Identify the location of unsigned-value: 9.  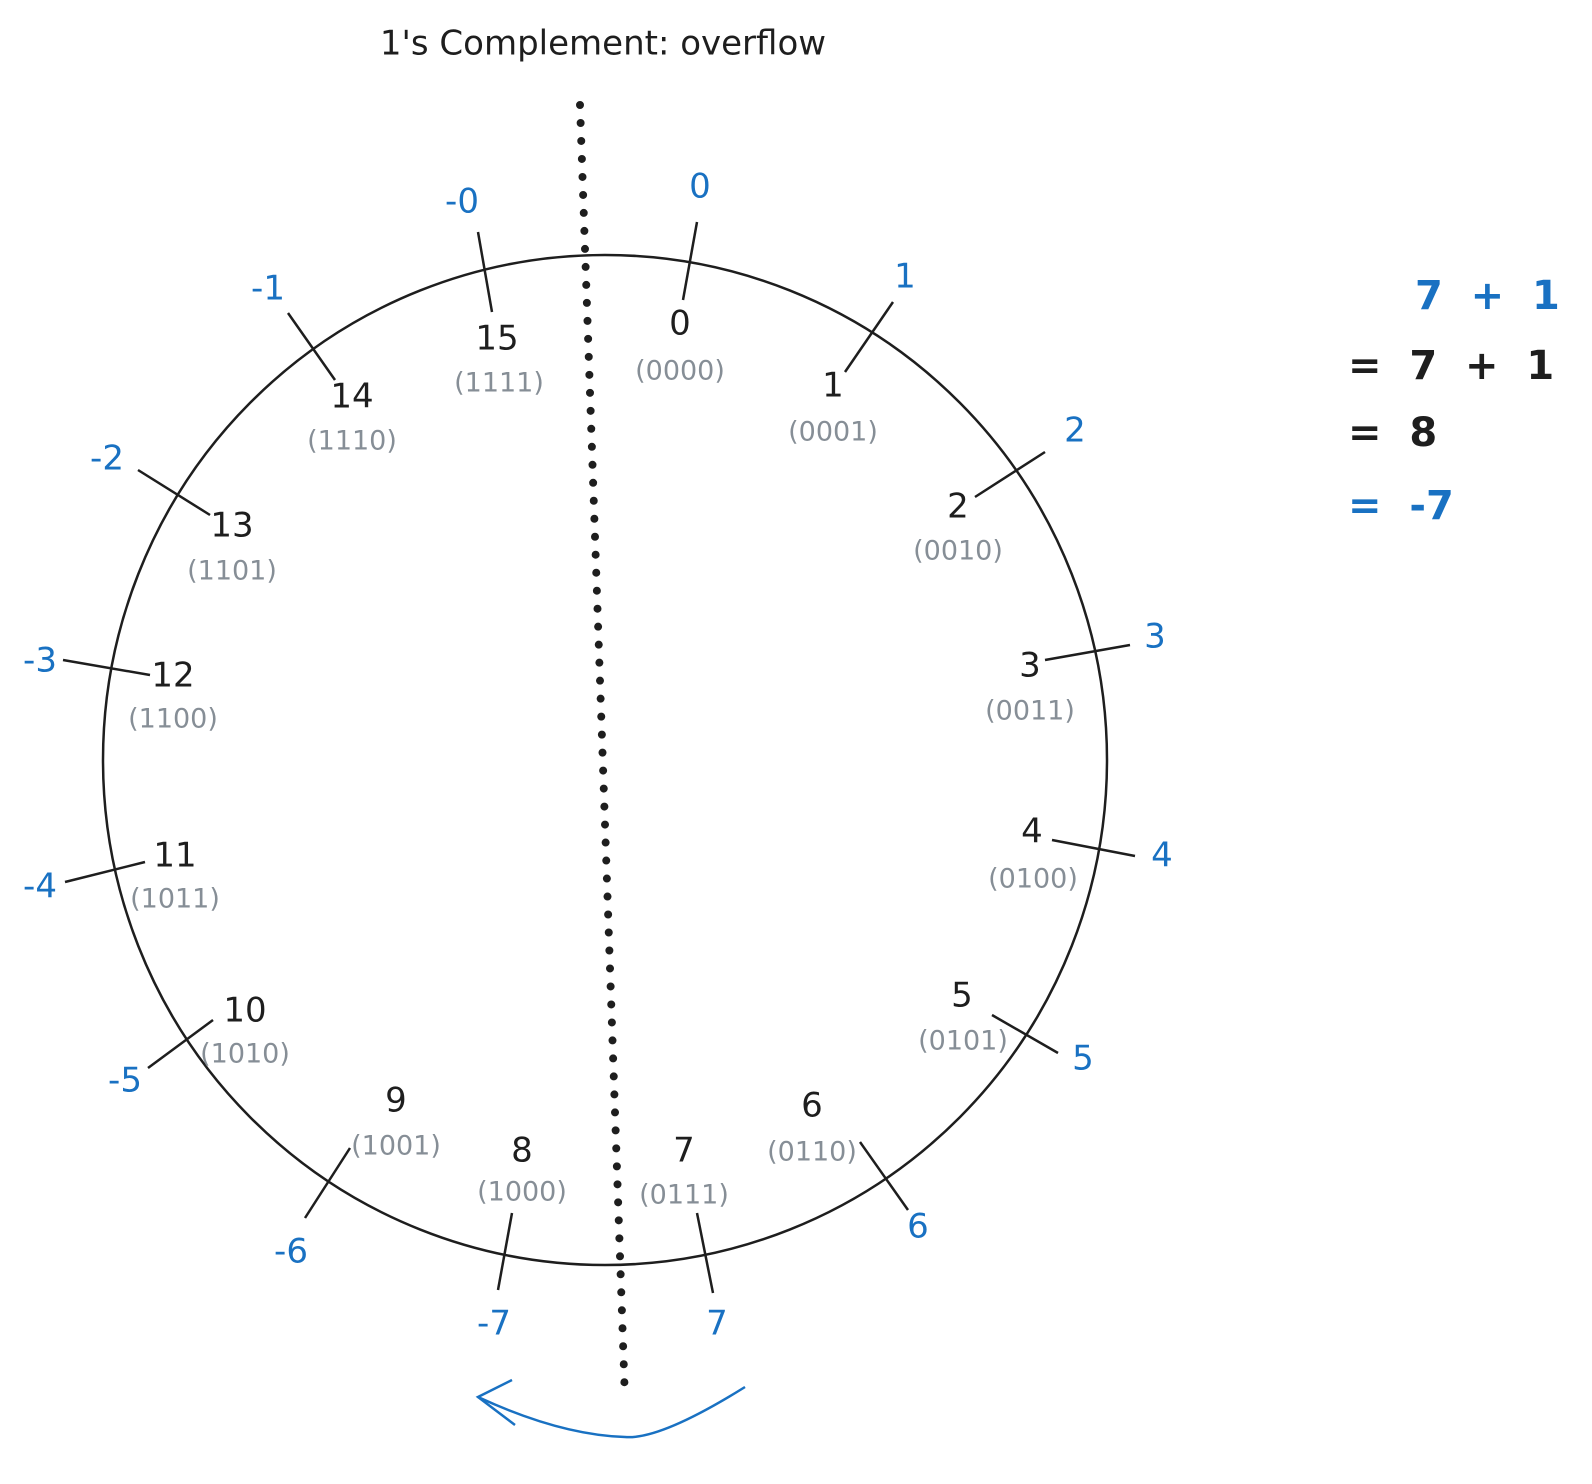
(396, 1101).